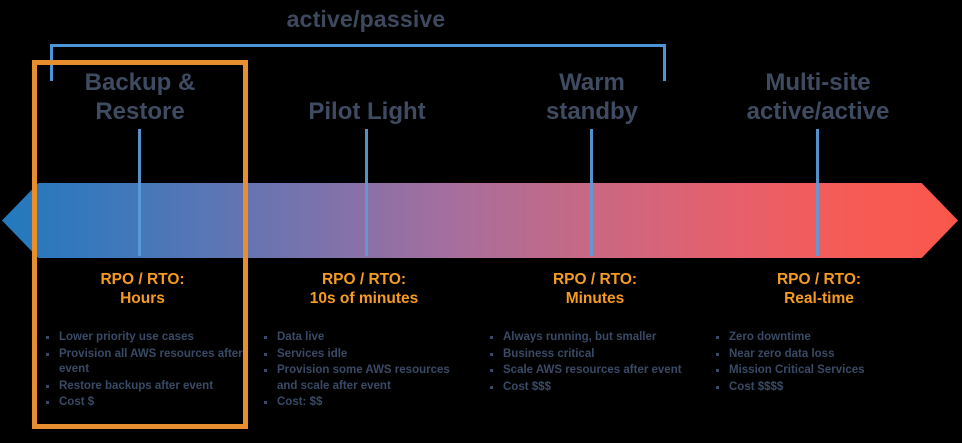 The image size is (962, 443). I want to click on rpo-value: Real-time, so click(819, 298).